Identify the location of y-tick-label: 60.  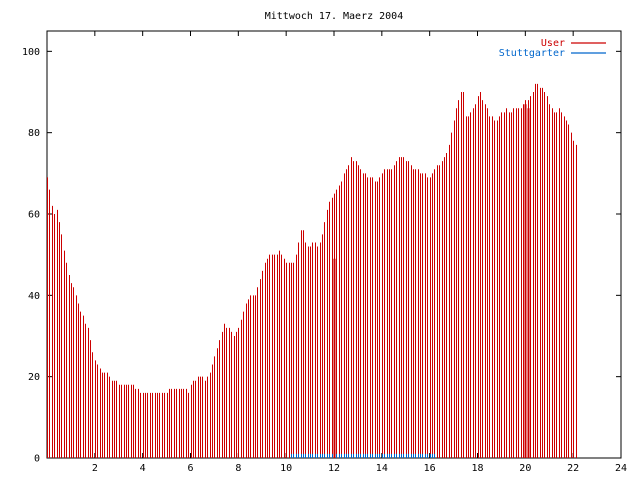
(34, 215).